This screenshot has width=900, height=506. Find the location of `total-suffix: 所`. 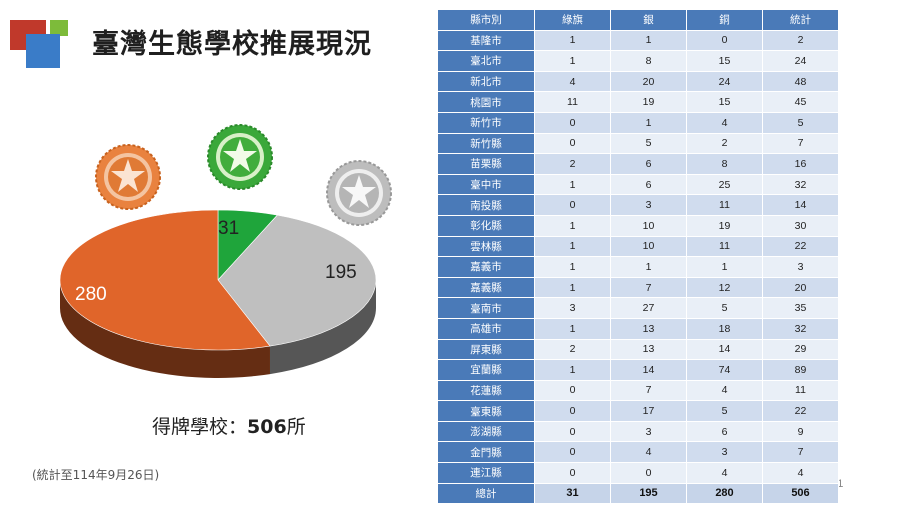

total-suffix: 所 is located at coordinates (296, 427).